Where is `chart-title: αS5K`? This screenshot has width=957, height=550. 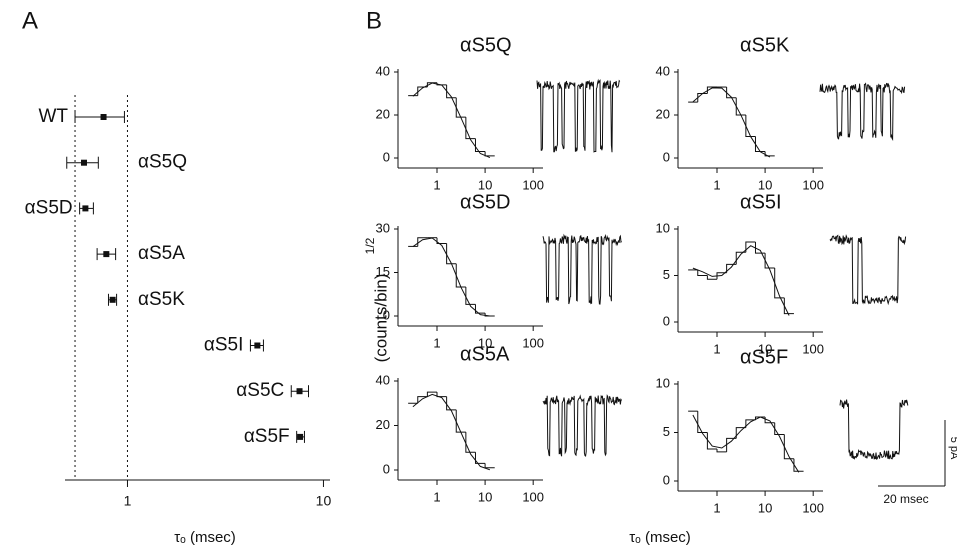 chart-title: αS5K is located at coordinates (765, 45).